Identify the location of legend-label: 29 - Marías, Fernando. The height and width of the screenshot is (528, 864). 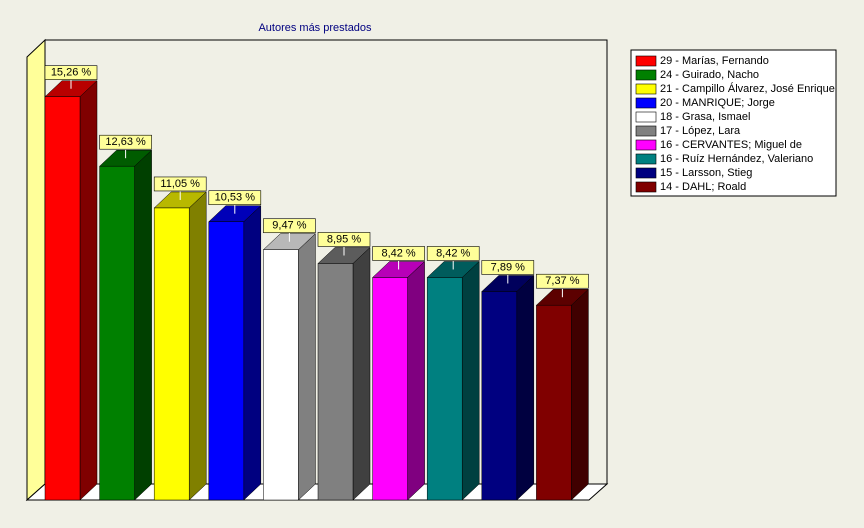
(714, 61).